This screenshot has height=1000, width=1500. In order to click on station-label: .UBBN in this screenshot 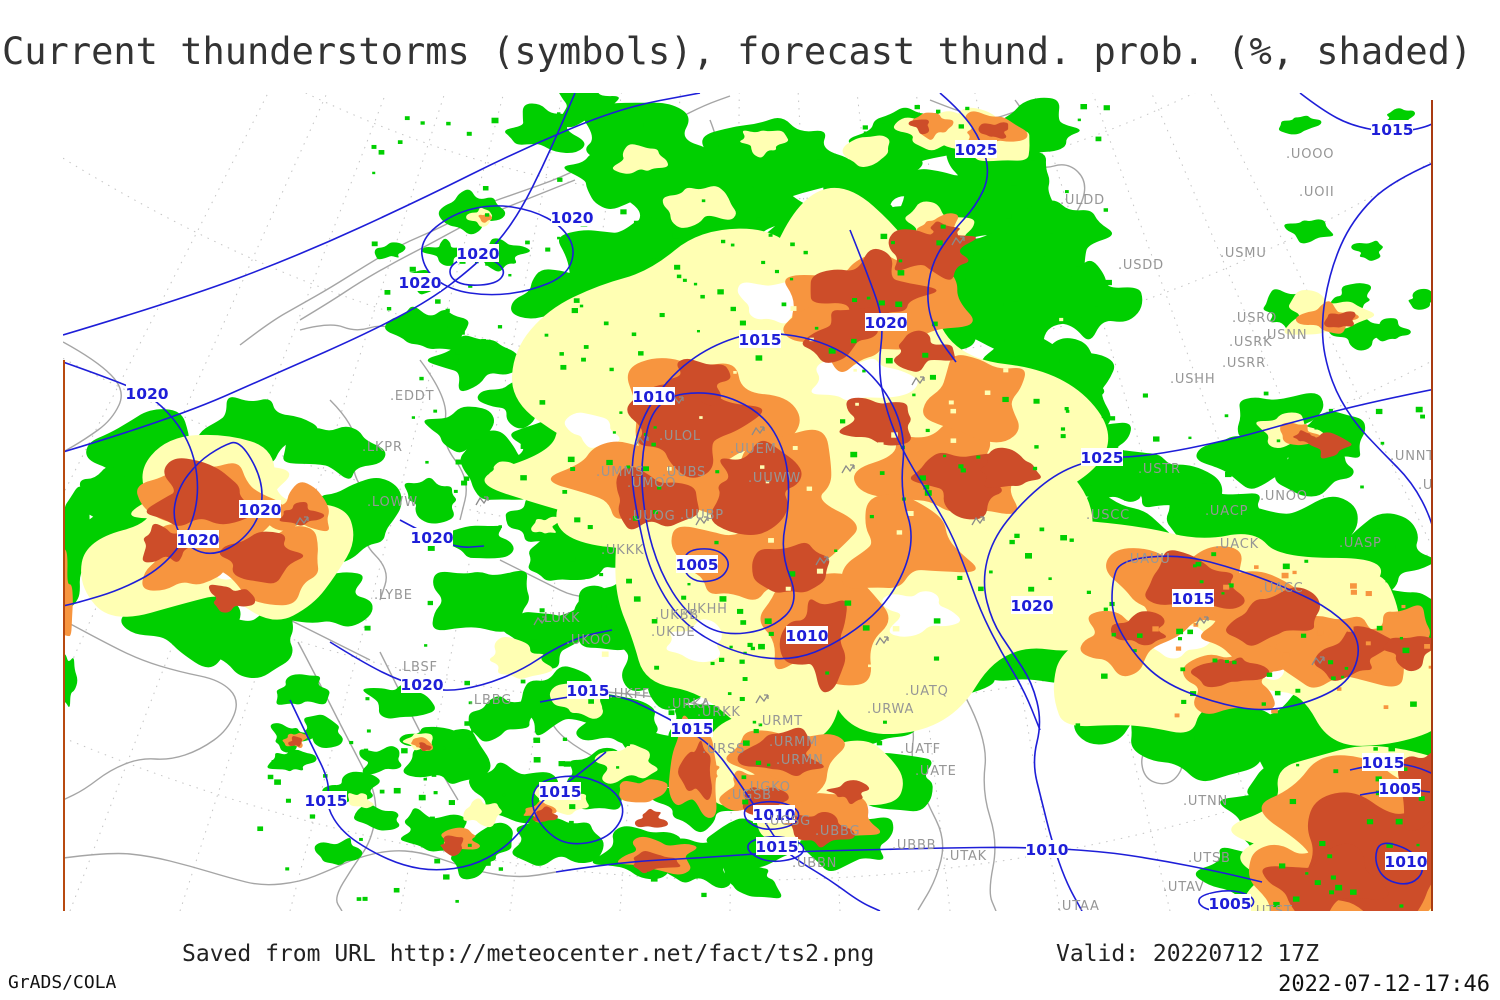, I will do `click(814, 863)`.